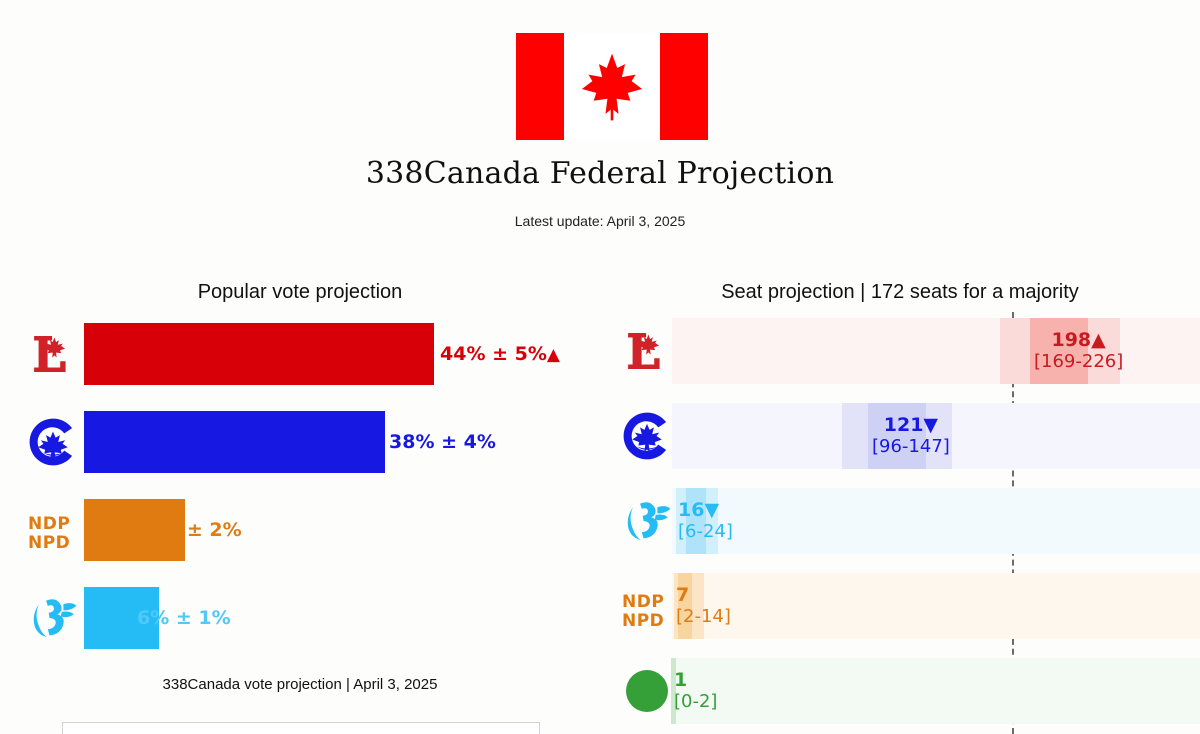 This screenshot has height=734, width=1200. What do you see at coordinates (703, 616) in the screenshot?
I see `seat-range-ndp: [2-14]` at bounding box center [703, 616].